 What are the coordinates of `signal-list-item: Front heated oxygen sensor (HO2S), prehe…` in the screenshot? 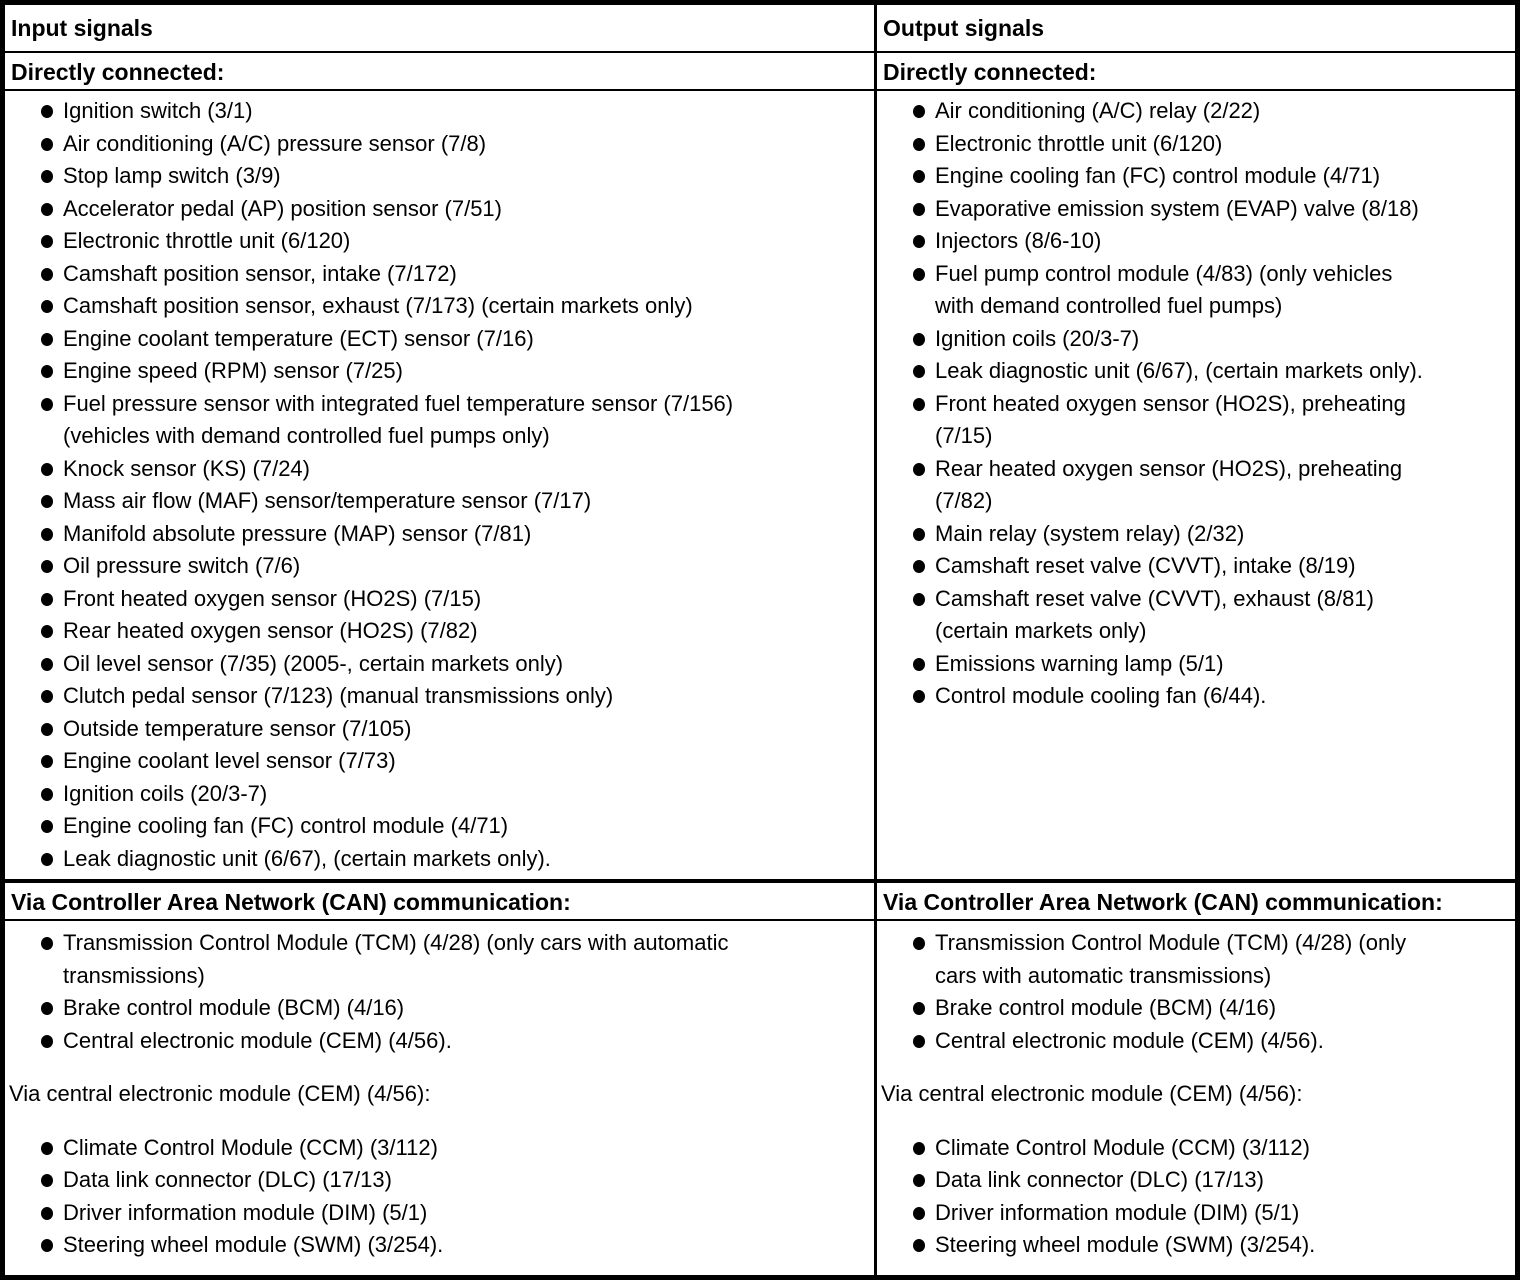 It's located at (1196, 420).